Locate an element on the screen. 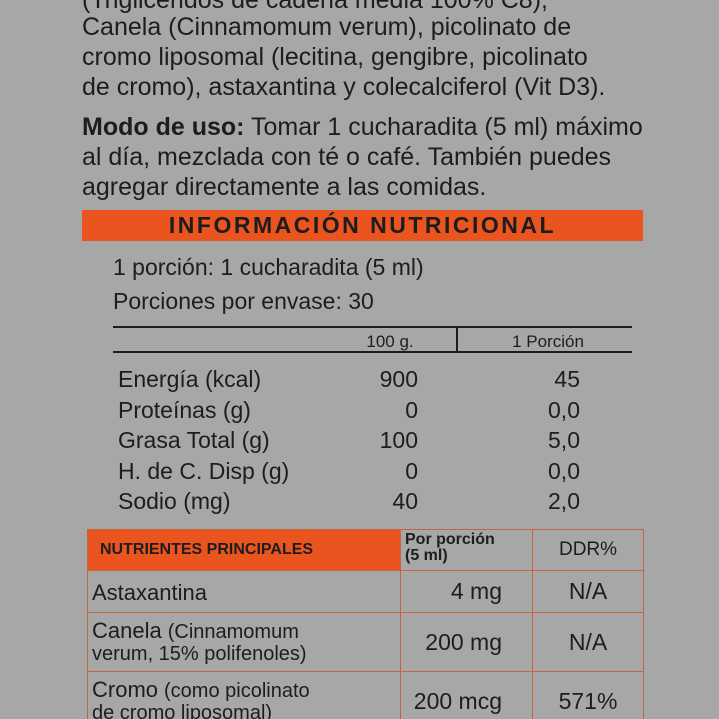 The width and height of the screenshot is (719, 719). nutrient-amount: 4 mg is located at coordinates (466, 591).